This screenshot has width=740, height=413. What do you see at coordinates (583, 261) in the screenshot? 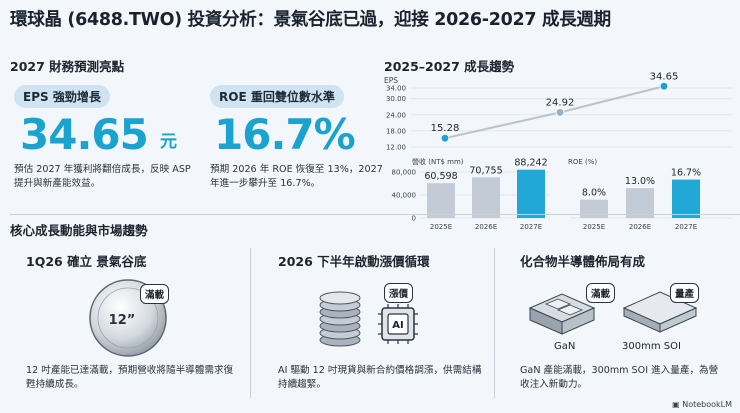
I see `card-compound-title: 化合物半導體佈局有成` at bounding box center [583, 261].